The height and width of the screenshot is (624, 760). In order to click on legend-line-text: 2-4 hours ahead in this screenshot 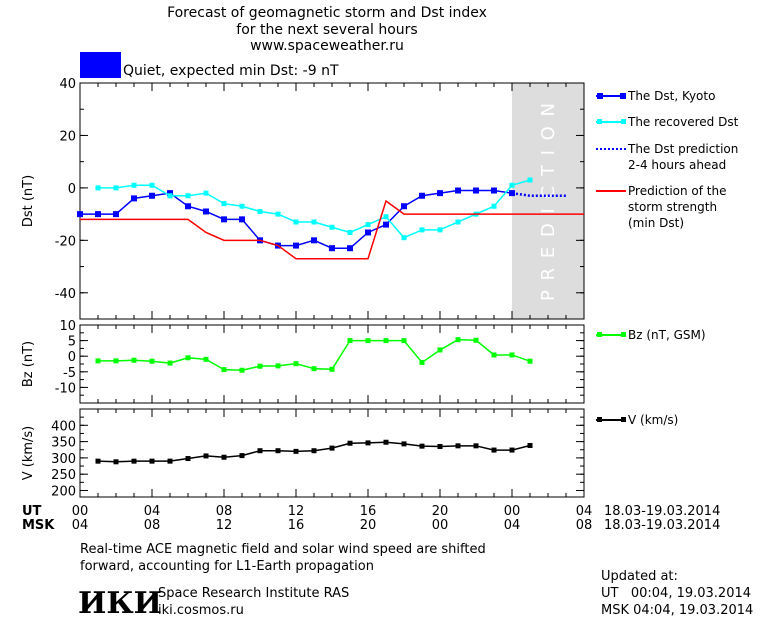, I will do `click(677, 165)`.